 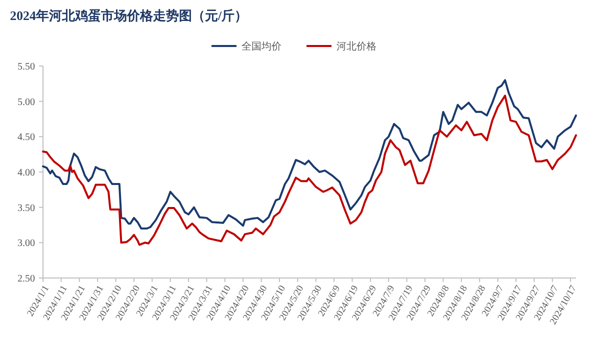 I want to click on y-tick-label: 4.50, so click(x=26, y=138).